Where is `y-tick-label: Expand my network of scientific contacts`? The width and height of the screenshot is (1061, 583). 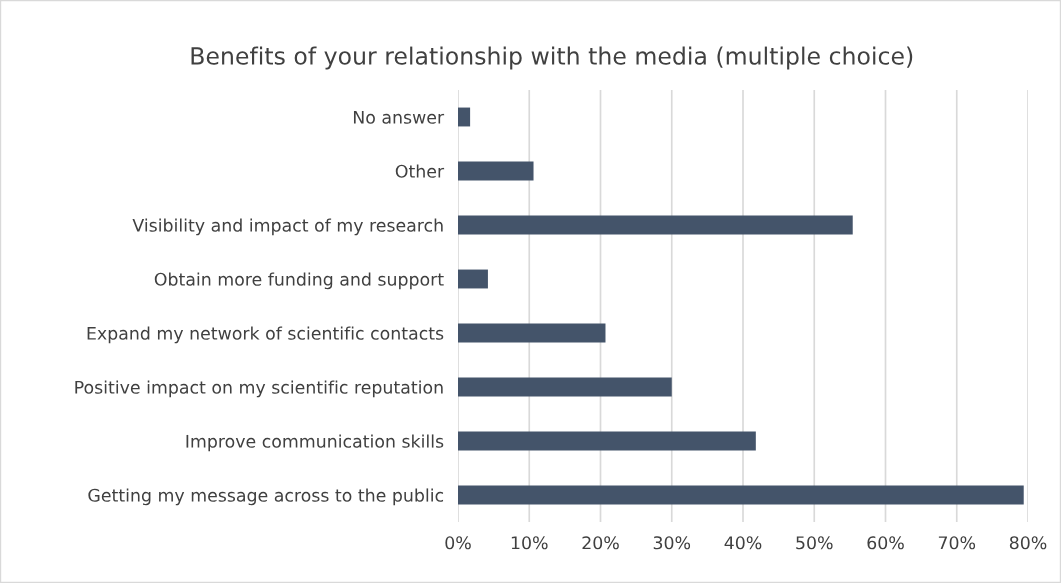
y-tick-label: Expand my network of scientific contacts is located at coordinates (265, 335).